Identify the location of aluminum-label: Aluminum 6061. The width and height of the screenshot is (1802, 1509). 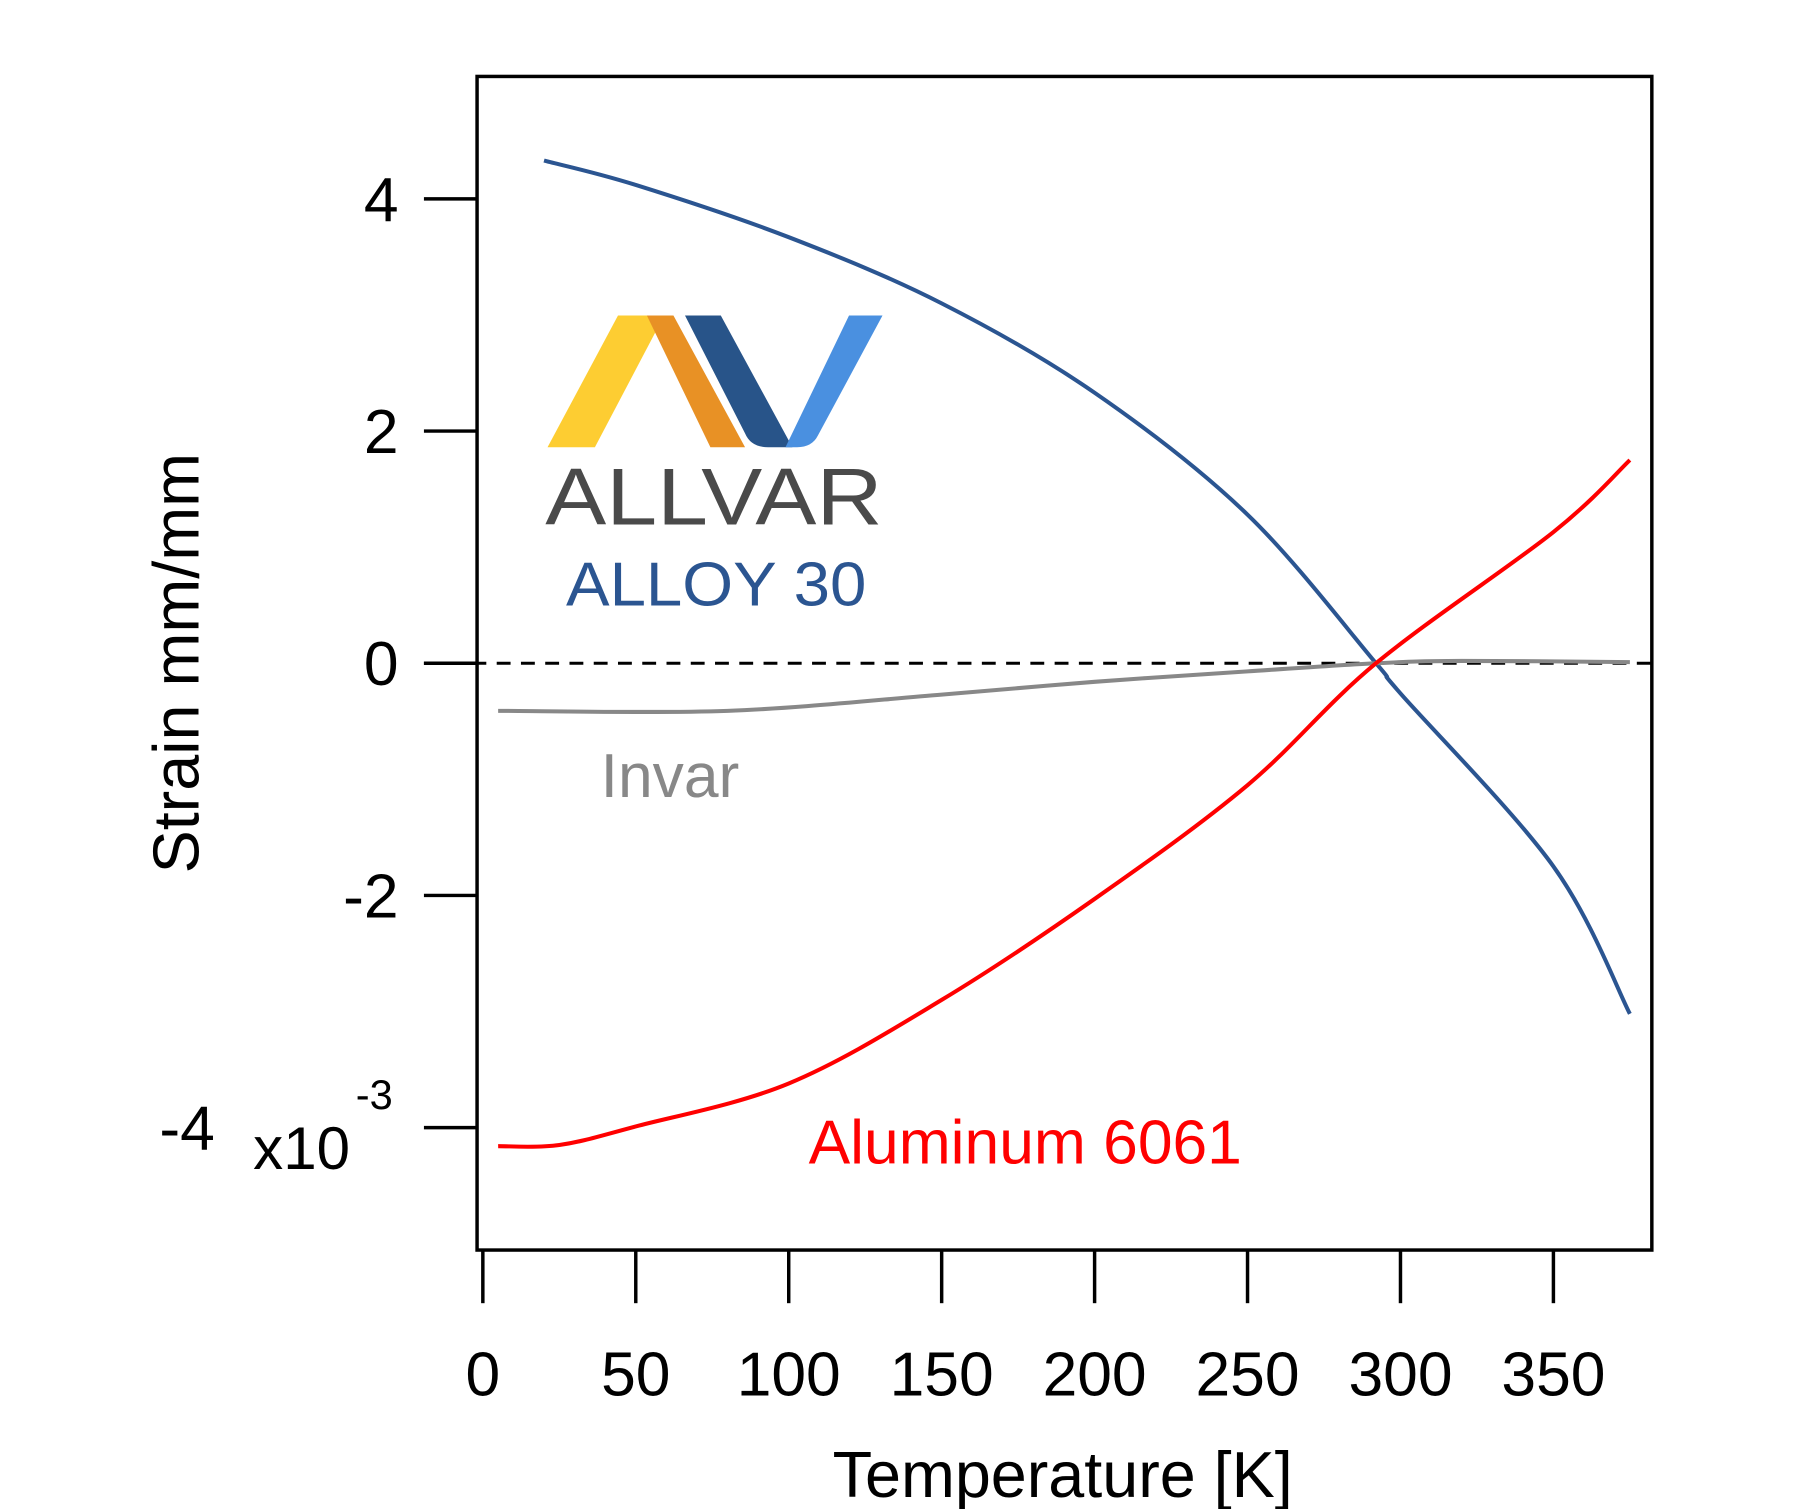
(1025, 1142).